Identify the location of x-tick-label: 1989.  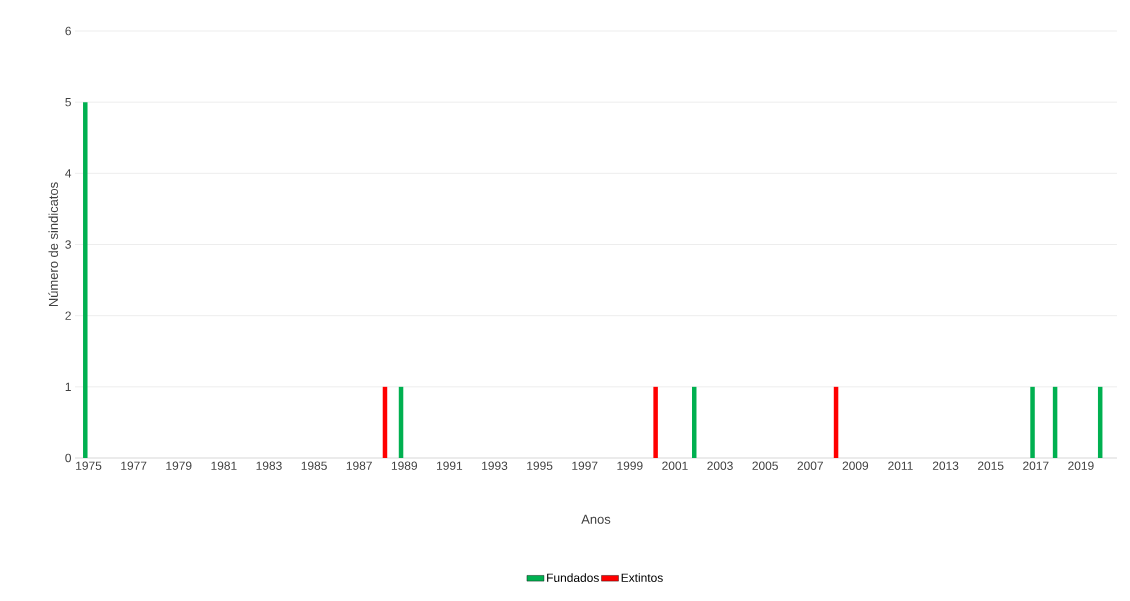
(404, 465).